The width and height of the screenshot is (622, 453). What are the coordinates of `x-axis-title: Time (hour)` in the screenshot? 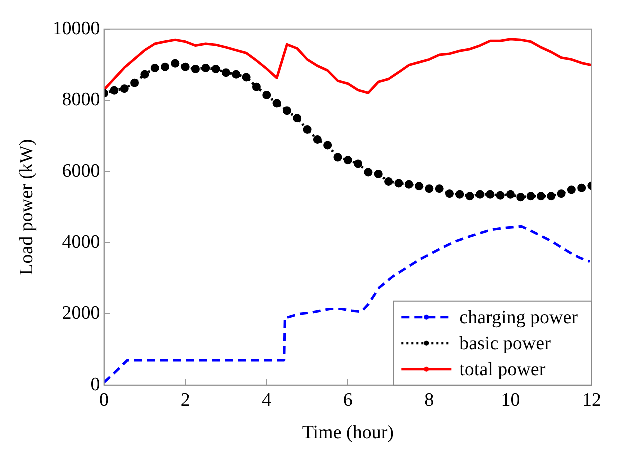 It's located at (348, 433).